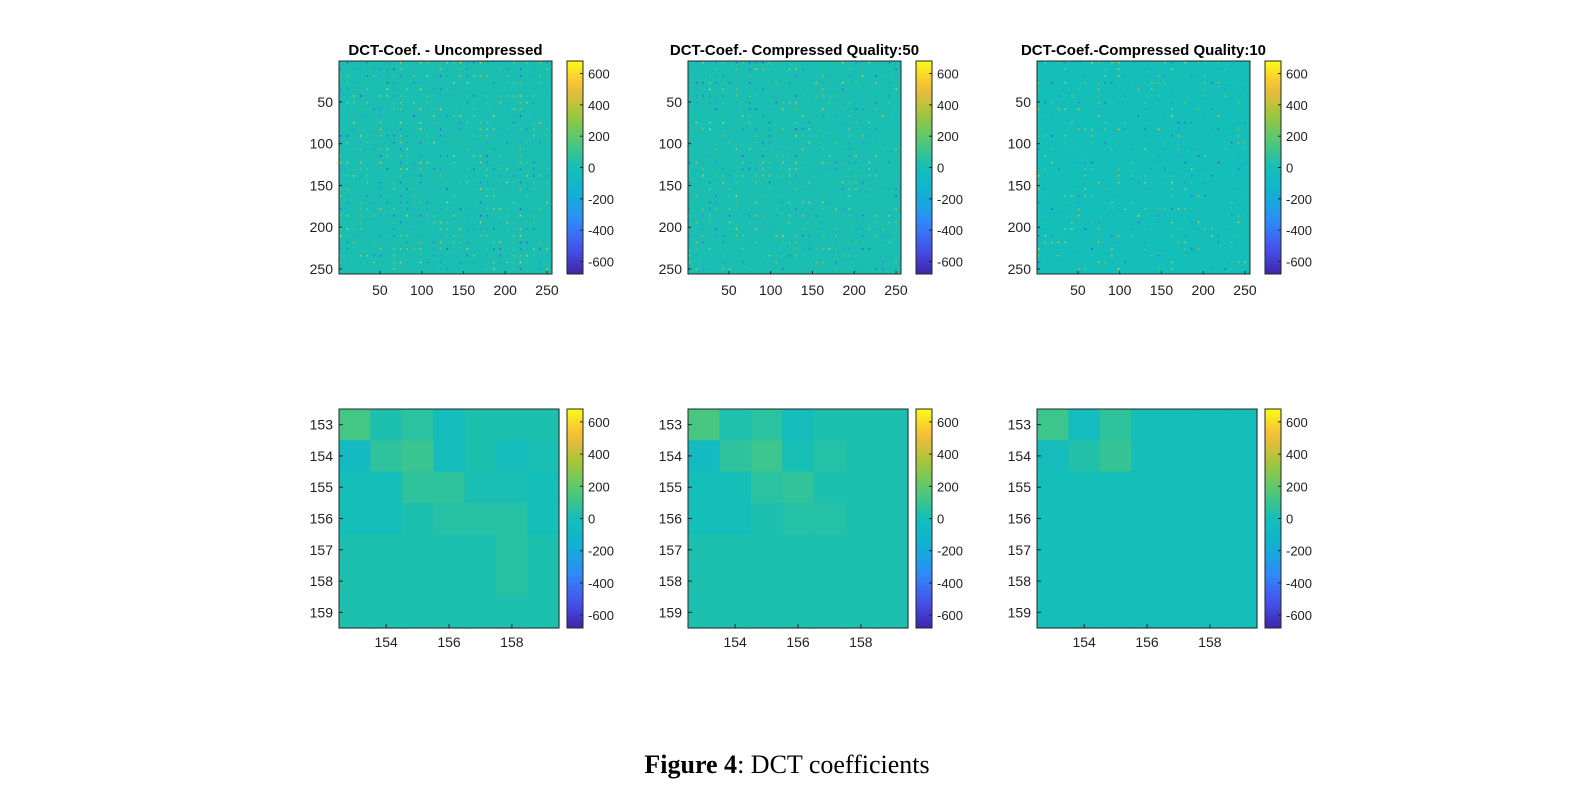 The height and width of the screenshot is (798, 1574). I want to click on colorbar-tick-label: 0, so click(1289, 168).